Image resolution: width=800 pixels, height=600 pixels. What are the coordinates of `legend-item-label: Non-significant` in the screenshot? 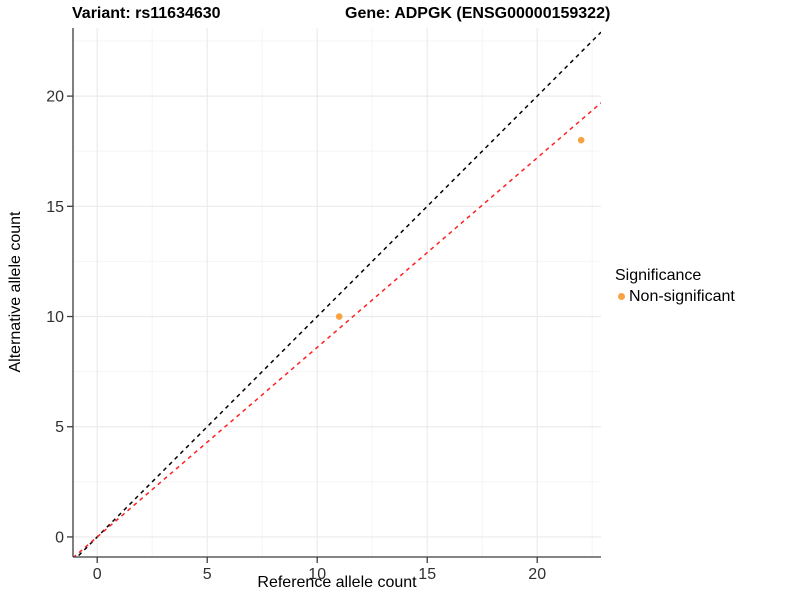 It's located at (682, 296).